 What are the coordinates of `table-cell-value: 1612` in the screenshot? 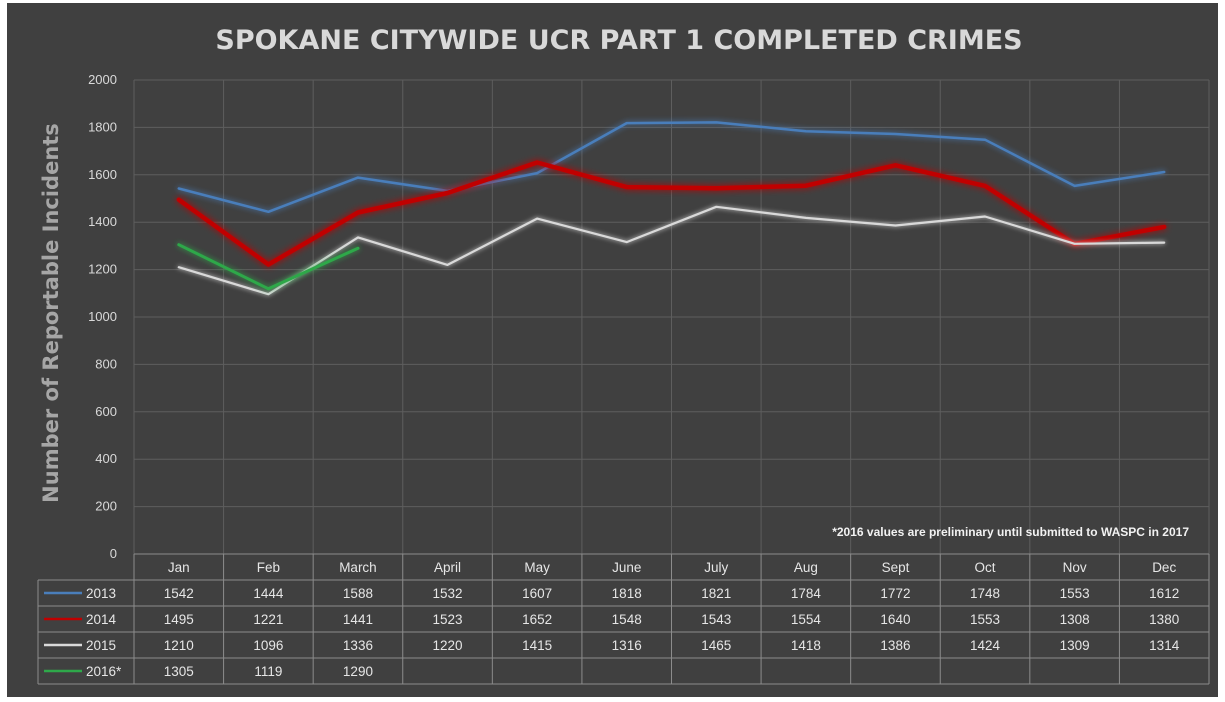 It's located at (1164, 593).